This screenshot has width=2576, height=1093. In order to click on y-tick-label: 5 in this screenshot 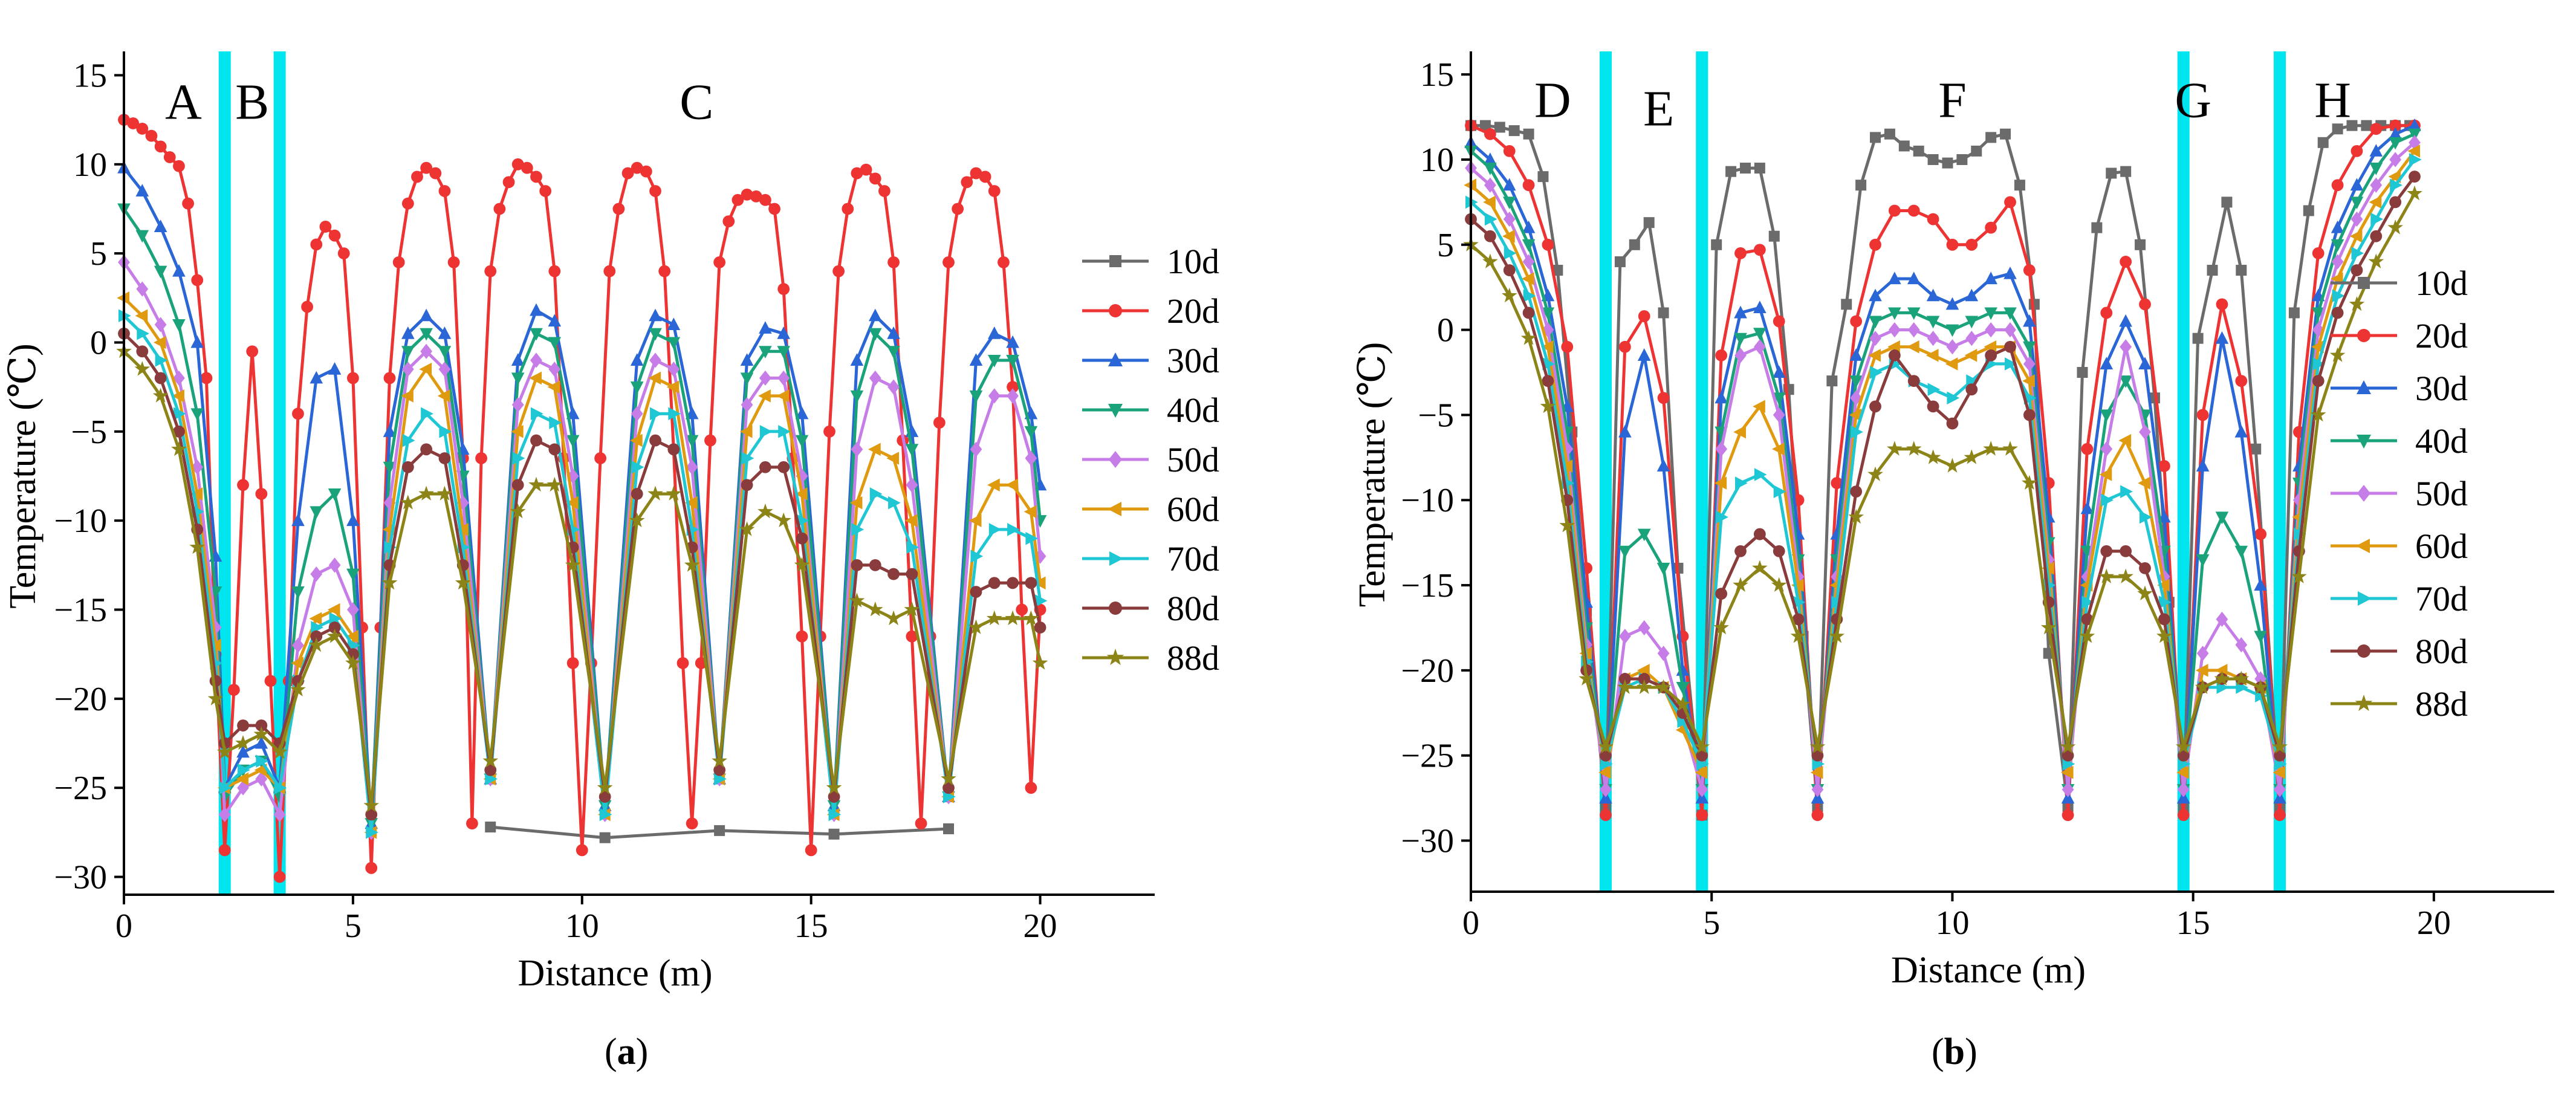, I will do `click(1446, 246)`.